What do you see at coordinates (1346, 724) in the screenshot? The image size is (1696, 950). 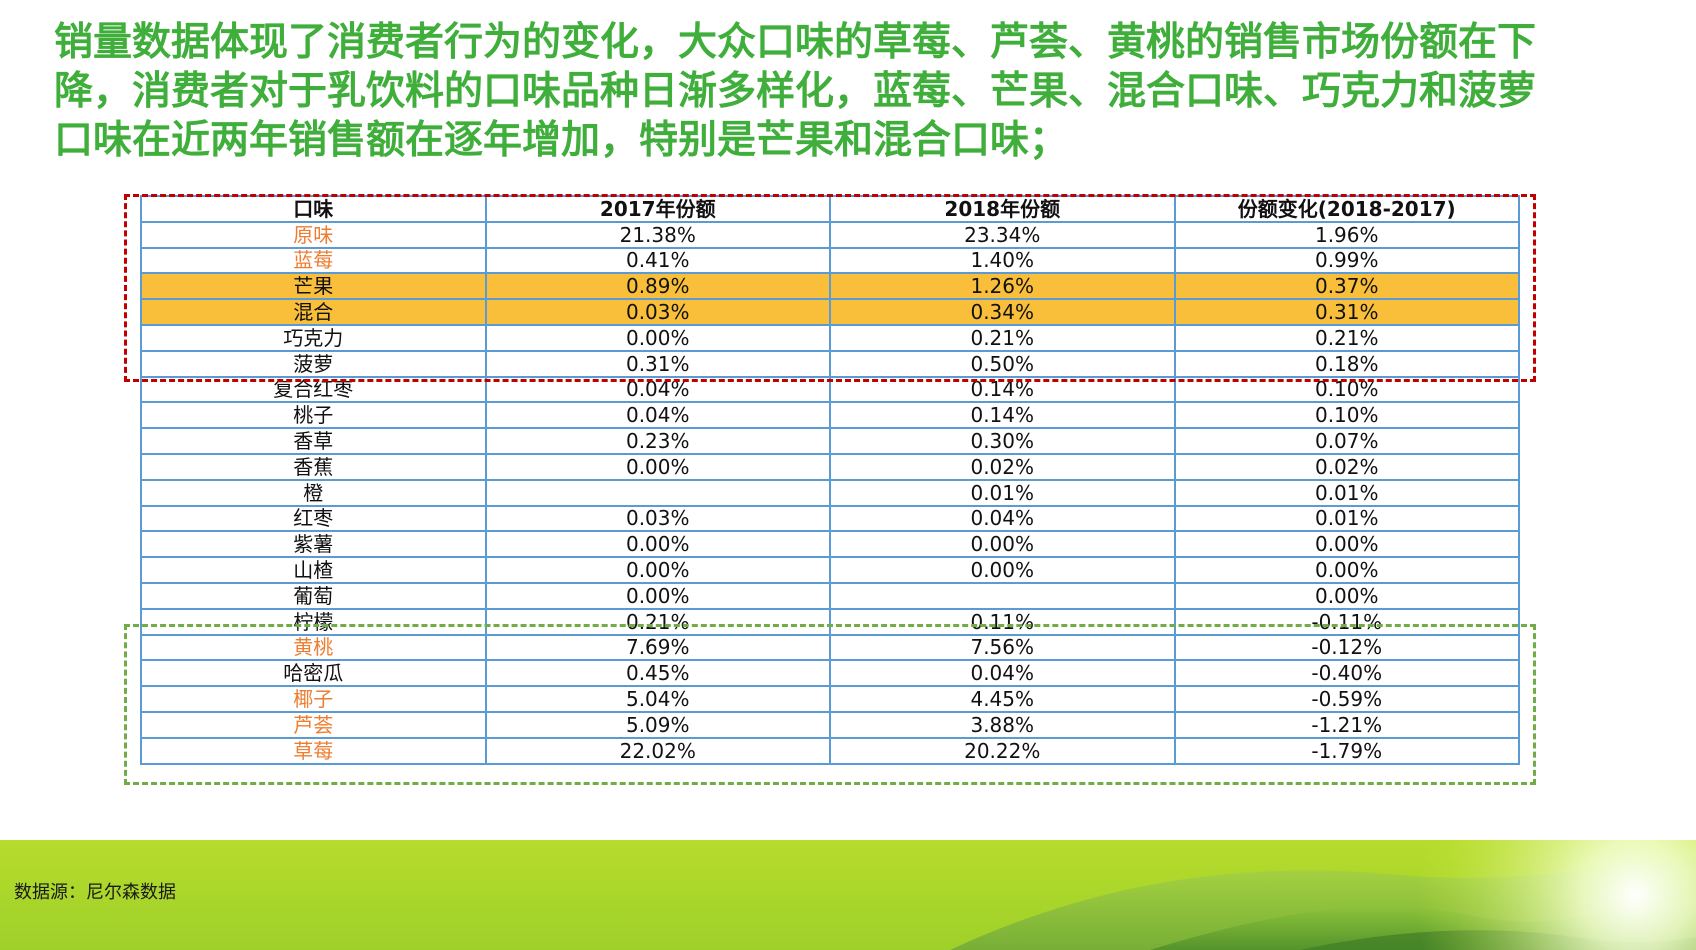 I see `share-change-cell: -1.21%` at bounding box center [1346, 724].